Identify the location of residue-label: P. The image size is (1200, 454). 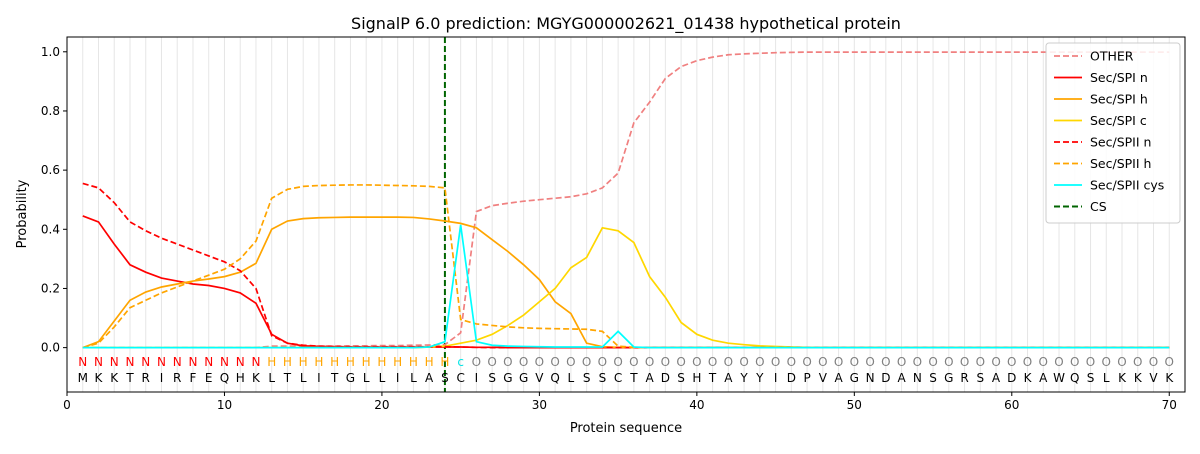
(806, 378).